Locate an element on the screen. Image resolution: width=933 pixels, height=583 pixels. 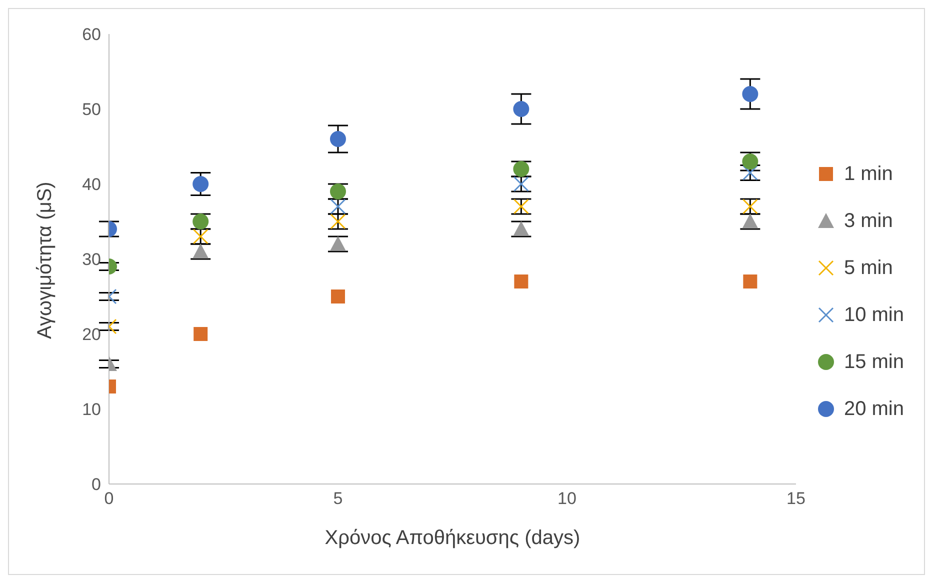
x-axis-title: Χρόνος Αποθήκευσης (days) is located at coordinates (452, 538).